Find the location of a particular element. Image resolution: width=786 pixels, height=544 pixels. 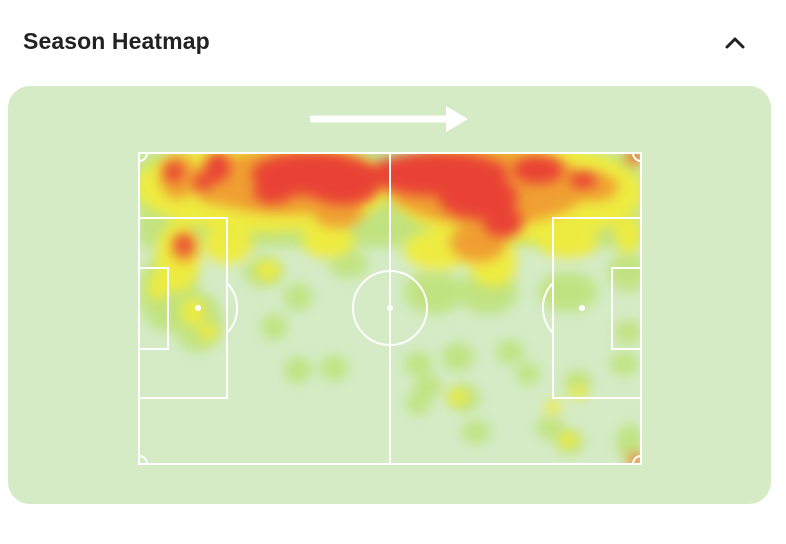

section-title: Season Heatmap is located at coordinates (116, 41).